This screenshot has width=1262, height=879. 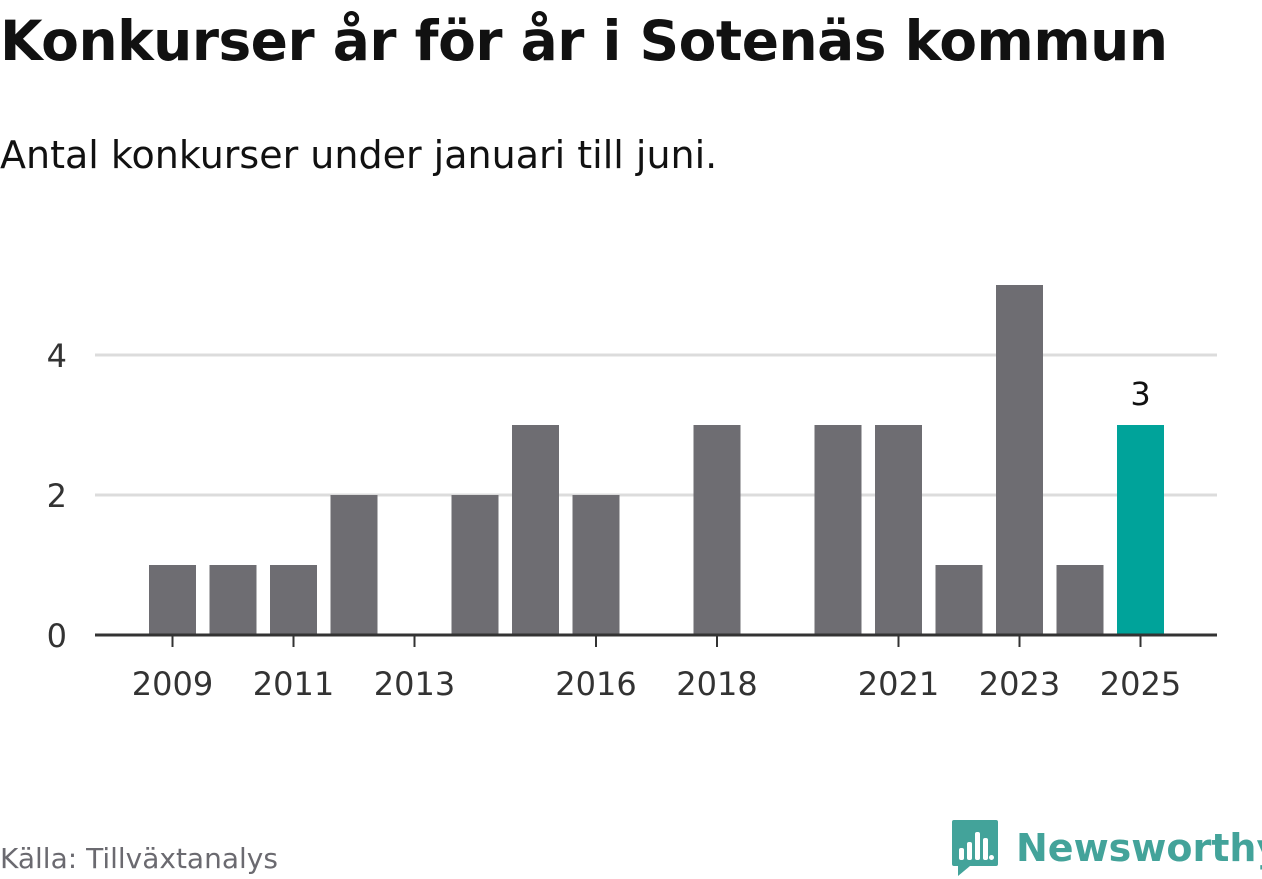 What do you see at coordinates (838, 530) in the screenshot?
I see `bar-2020` at bounding box center [838, 530].